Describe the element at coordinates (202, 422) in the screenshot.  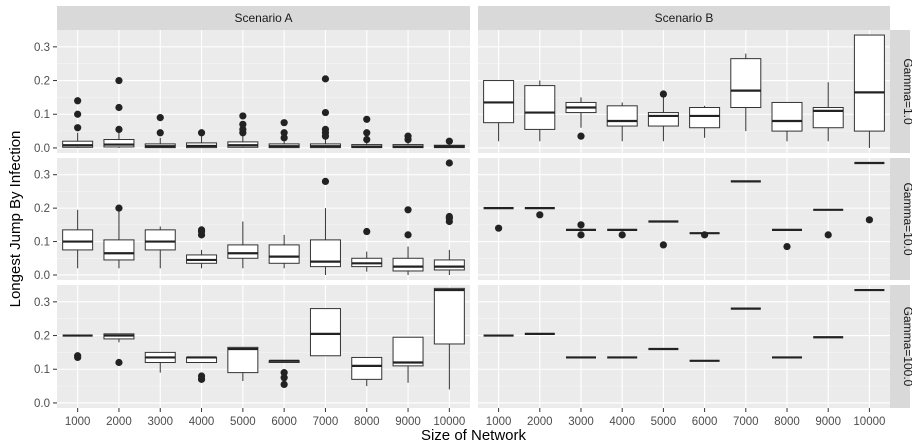
I see `x-tick-label: 4000` at that location.